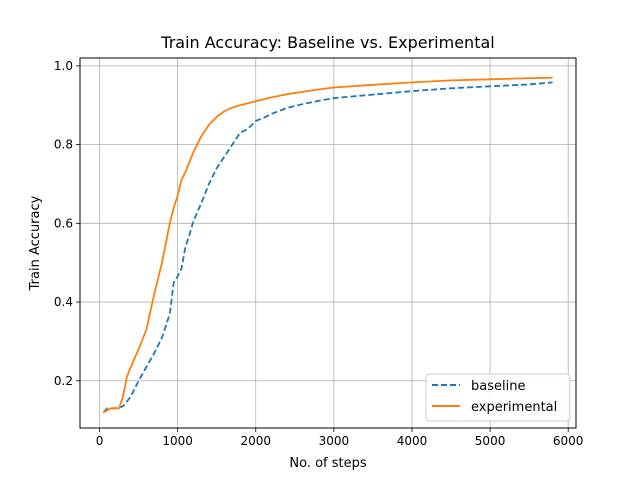 Image resolution: width=640 pixels, height=485 pixels. I want to click on legend-label-baseline: baseline, so click(498, 386).